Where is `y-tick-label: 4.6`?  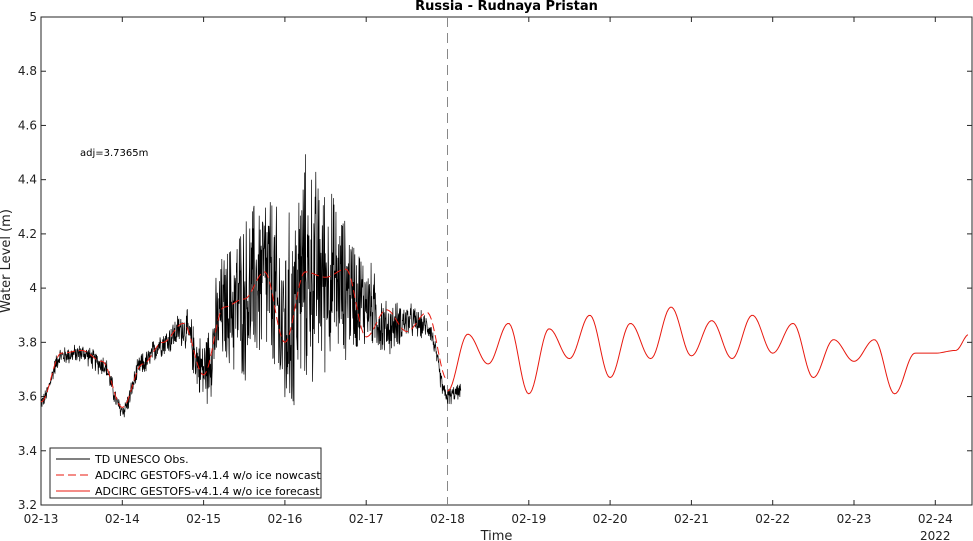 y-tick-label: 4.6 is located at coordinates (27, 125).